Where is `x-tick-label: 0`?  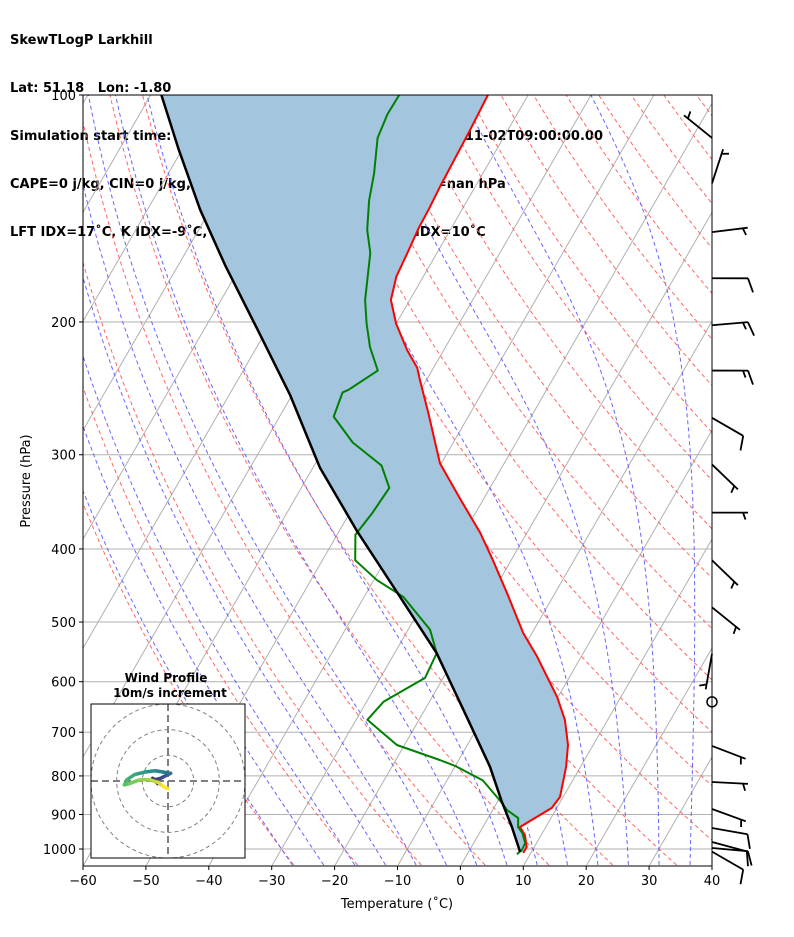 x-tick-label: 0 is located at coordinates (460, 881).